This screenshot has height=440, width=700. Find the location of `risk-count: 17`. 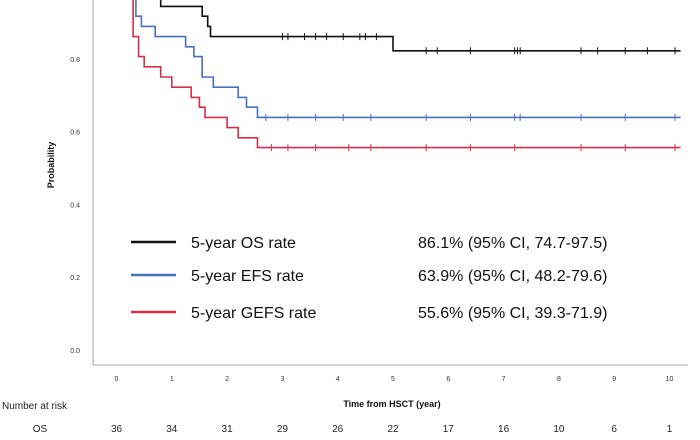

risk-count: 17 is located at coordinates (449, 429).